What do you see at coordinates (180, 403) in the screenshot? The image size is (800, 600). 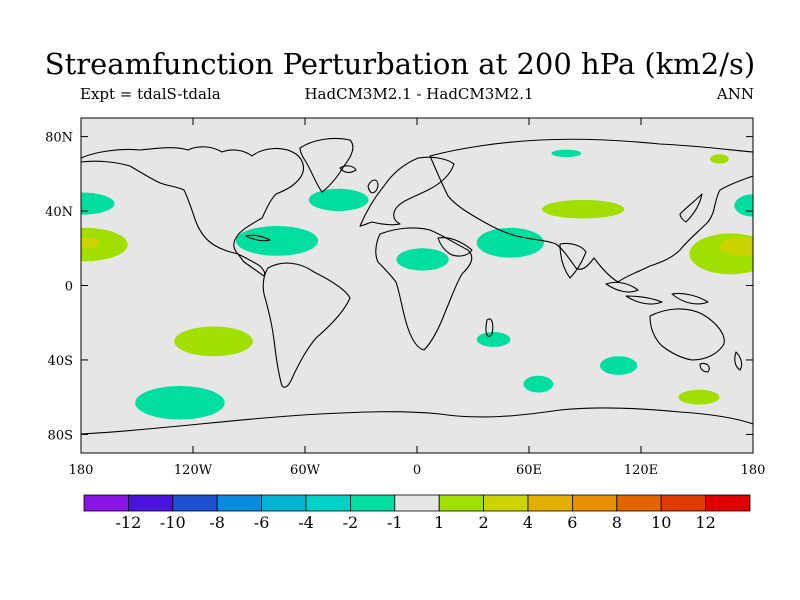 I see `anomaly-s-pacific-low` at bounding box center [180, 403].